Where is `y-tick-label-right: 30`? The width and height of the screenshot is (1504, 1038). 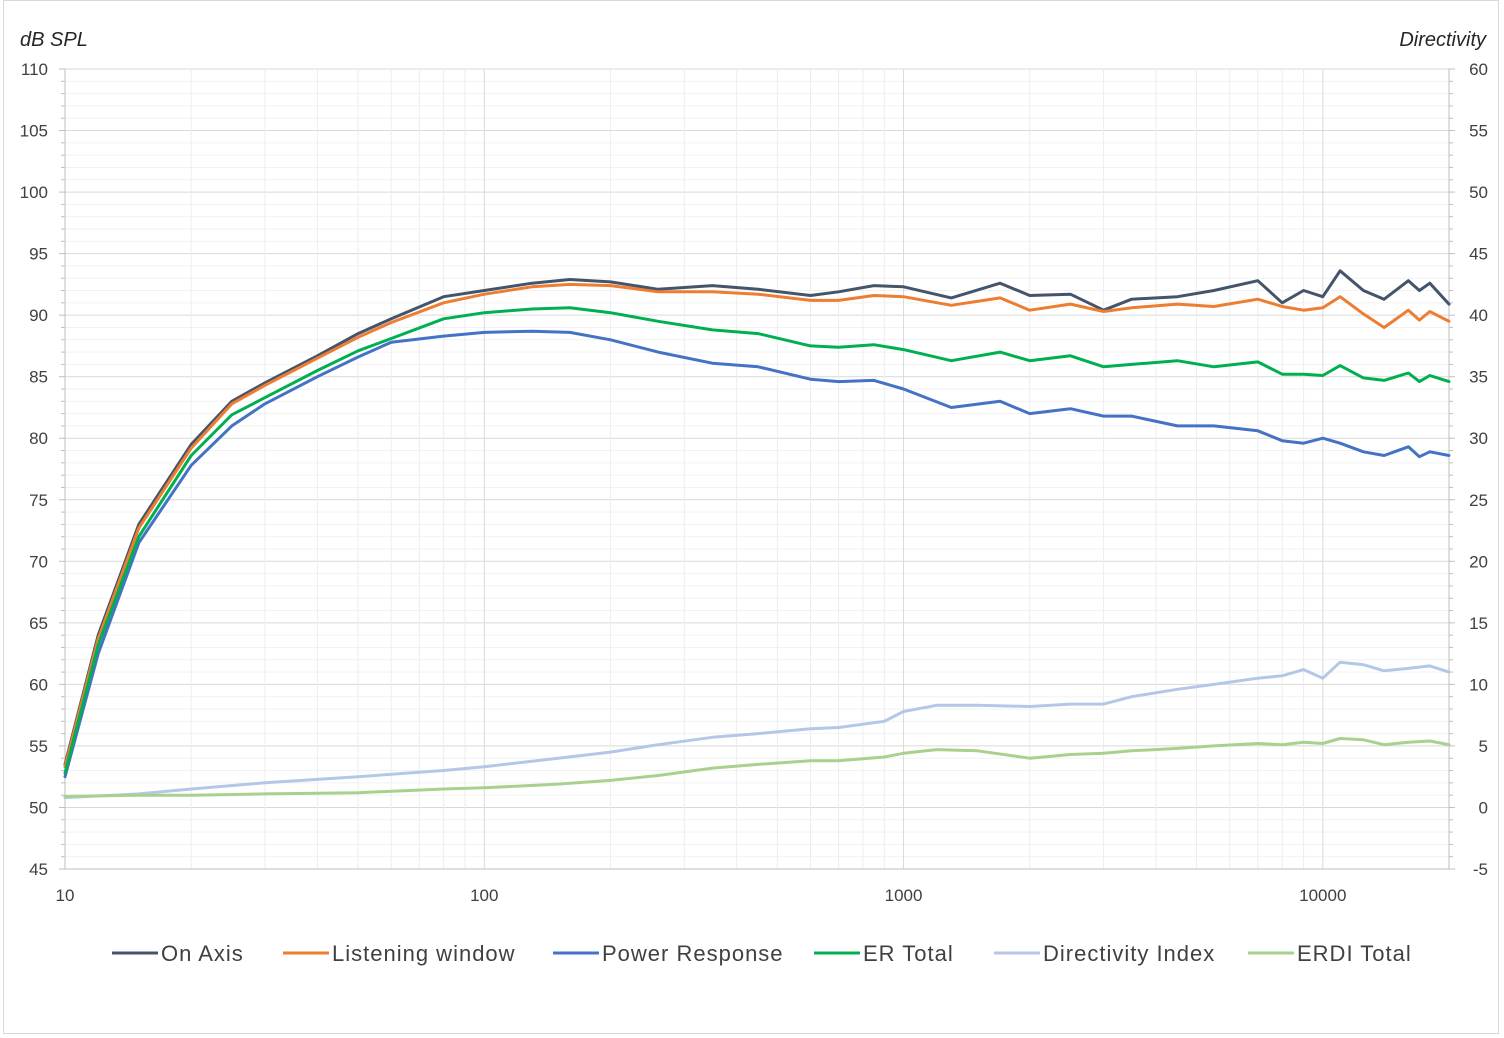 y-tick-label-right: 30 is located at coordinates (1478, 438).